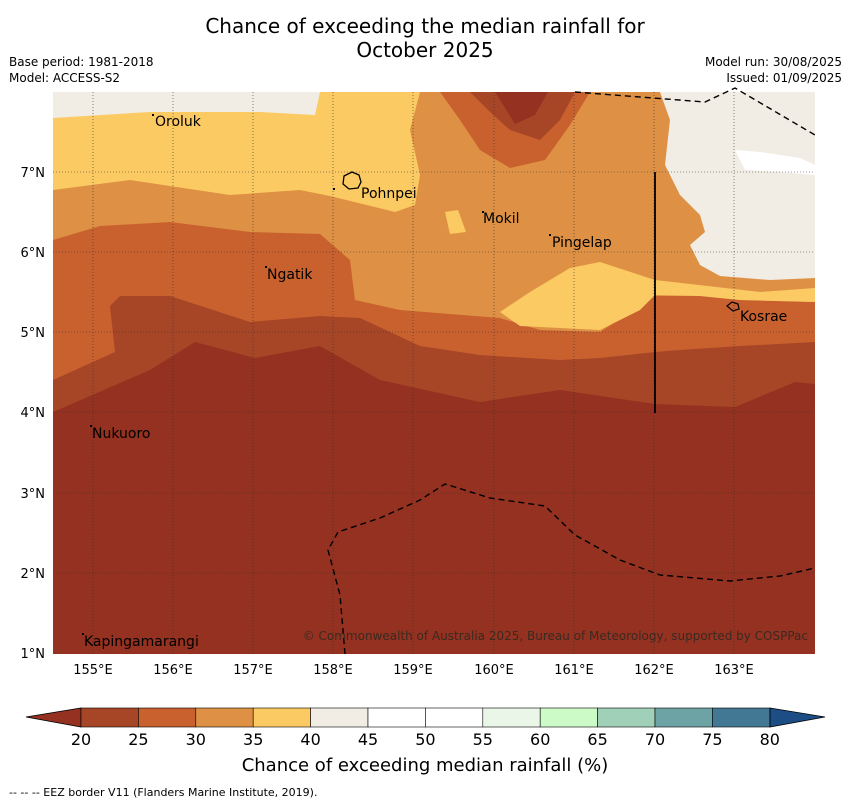 The width and height of the screenshot is (850, 804). I want to click on zone-35-40-patch, so click(455, 222).